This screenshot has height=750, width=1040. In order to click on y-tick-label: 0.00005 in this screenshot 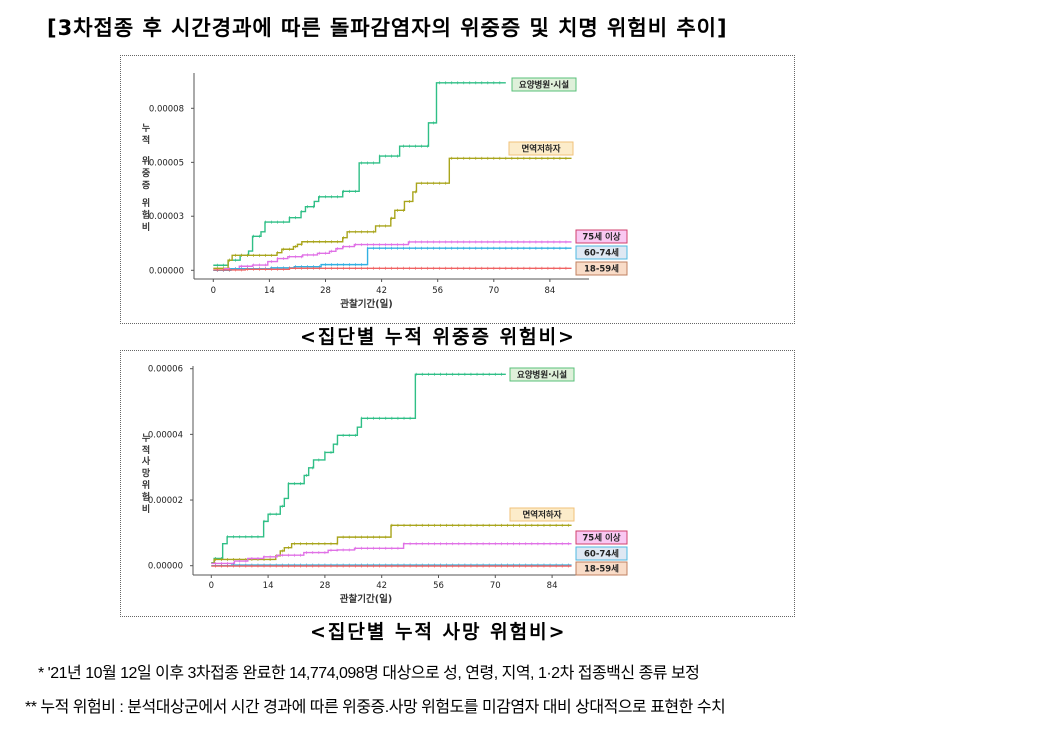, I will do `click(166, 163)`.